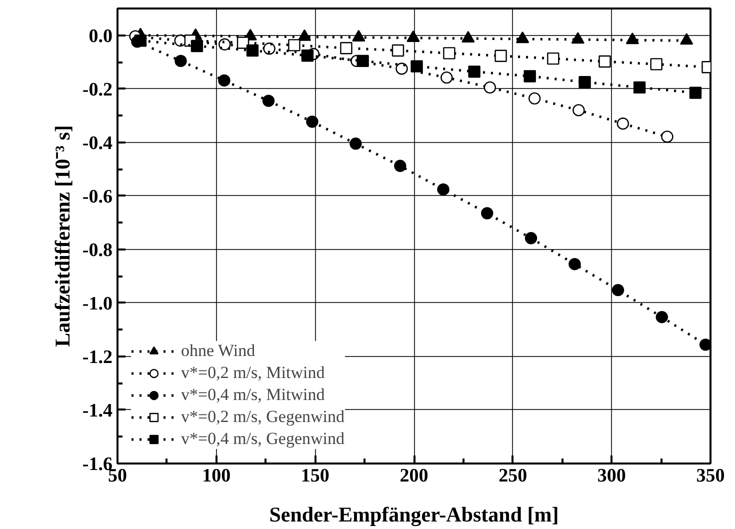  I want to click on y-tick-label: -0.4, so click(97, 143).